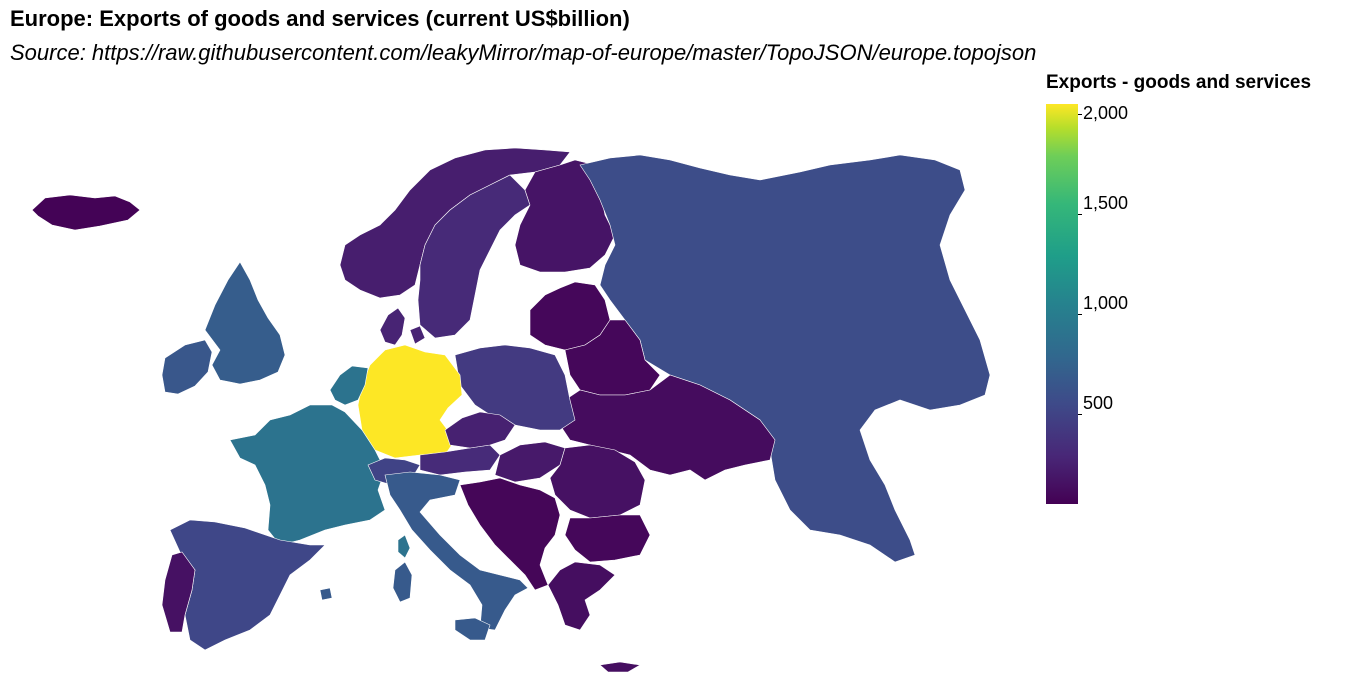  I want to click on legend-tick-500: 500, so click(1098, 403).